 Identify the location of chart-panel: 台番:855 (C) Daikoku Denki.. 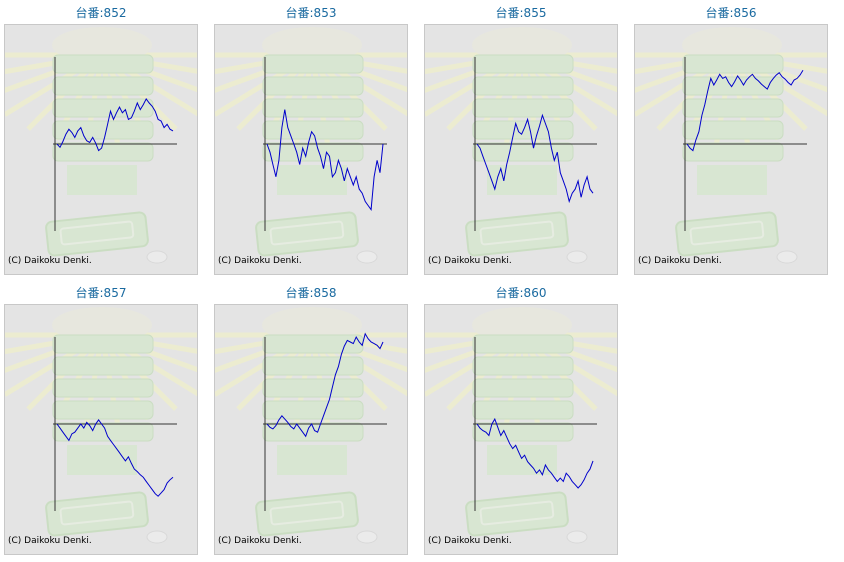
(521, 139).